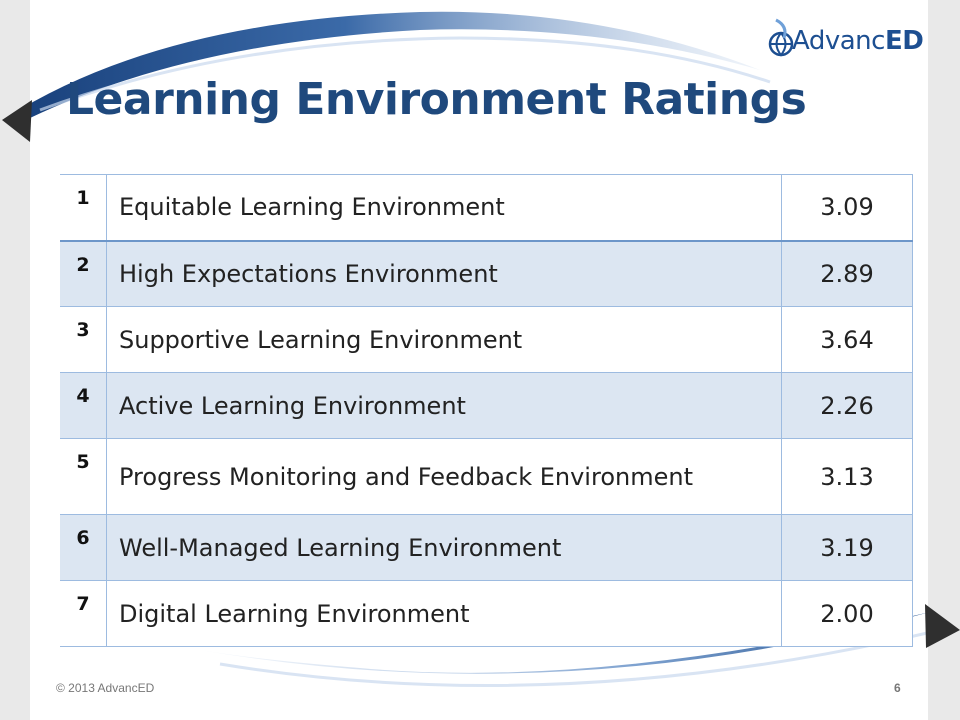 The height and width of the screenshot is (720, 960). I want to click on row-number: 2, so click(83, 273).